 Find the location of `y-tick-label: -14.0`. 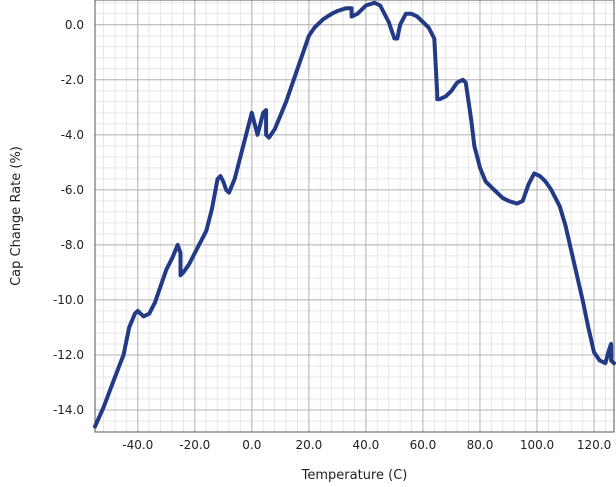

y-tick-label: -14.0 is located at coordinates (68, 410).